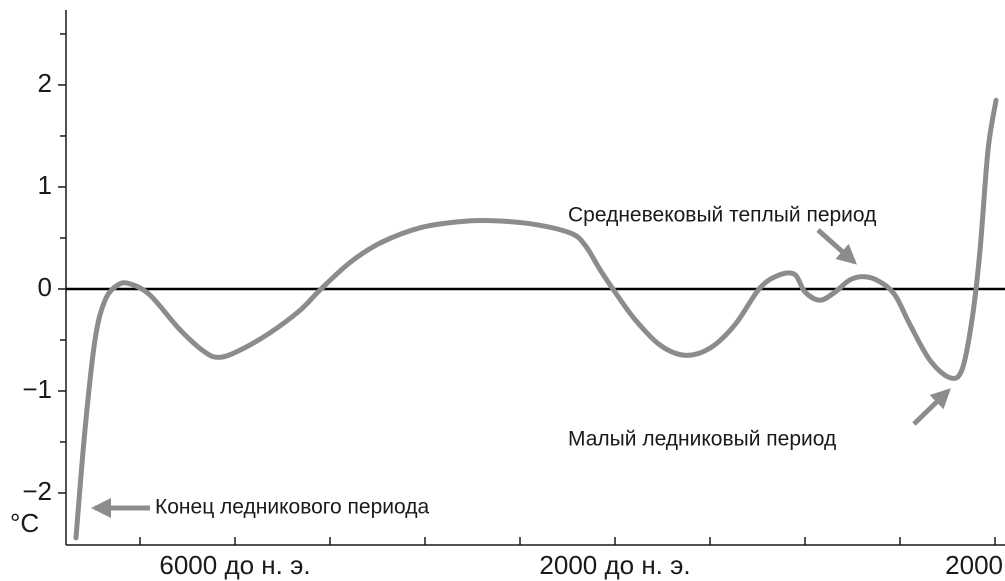 This screenshot has height=581, width=1005. Describe the element at coordinates (45, 83) in the screenshot. I see `y-tick-label: 2` at that location.